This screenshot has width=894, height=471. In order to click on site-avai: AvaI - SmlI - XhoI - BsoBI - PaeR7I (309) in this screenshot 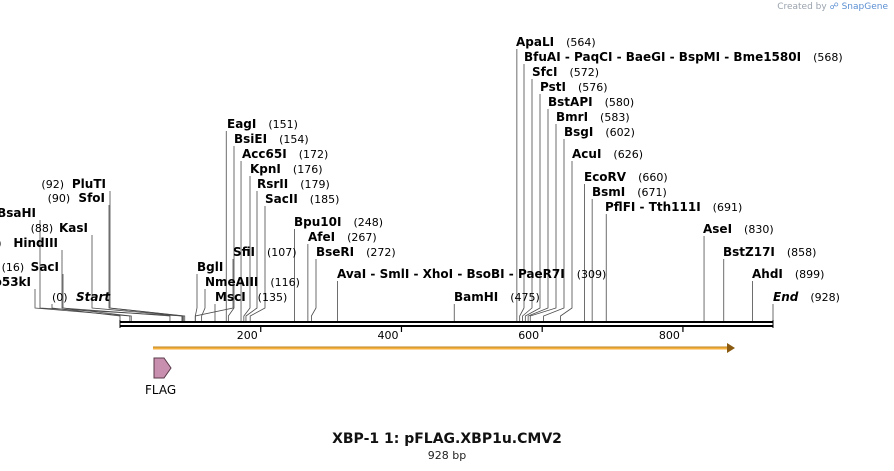, I will do `click(471, 274)`.